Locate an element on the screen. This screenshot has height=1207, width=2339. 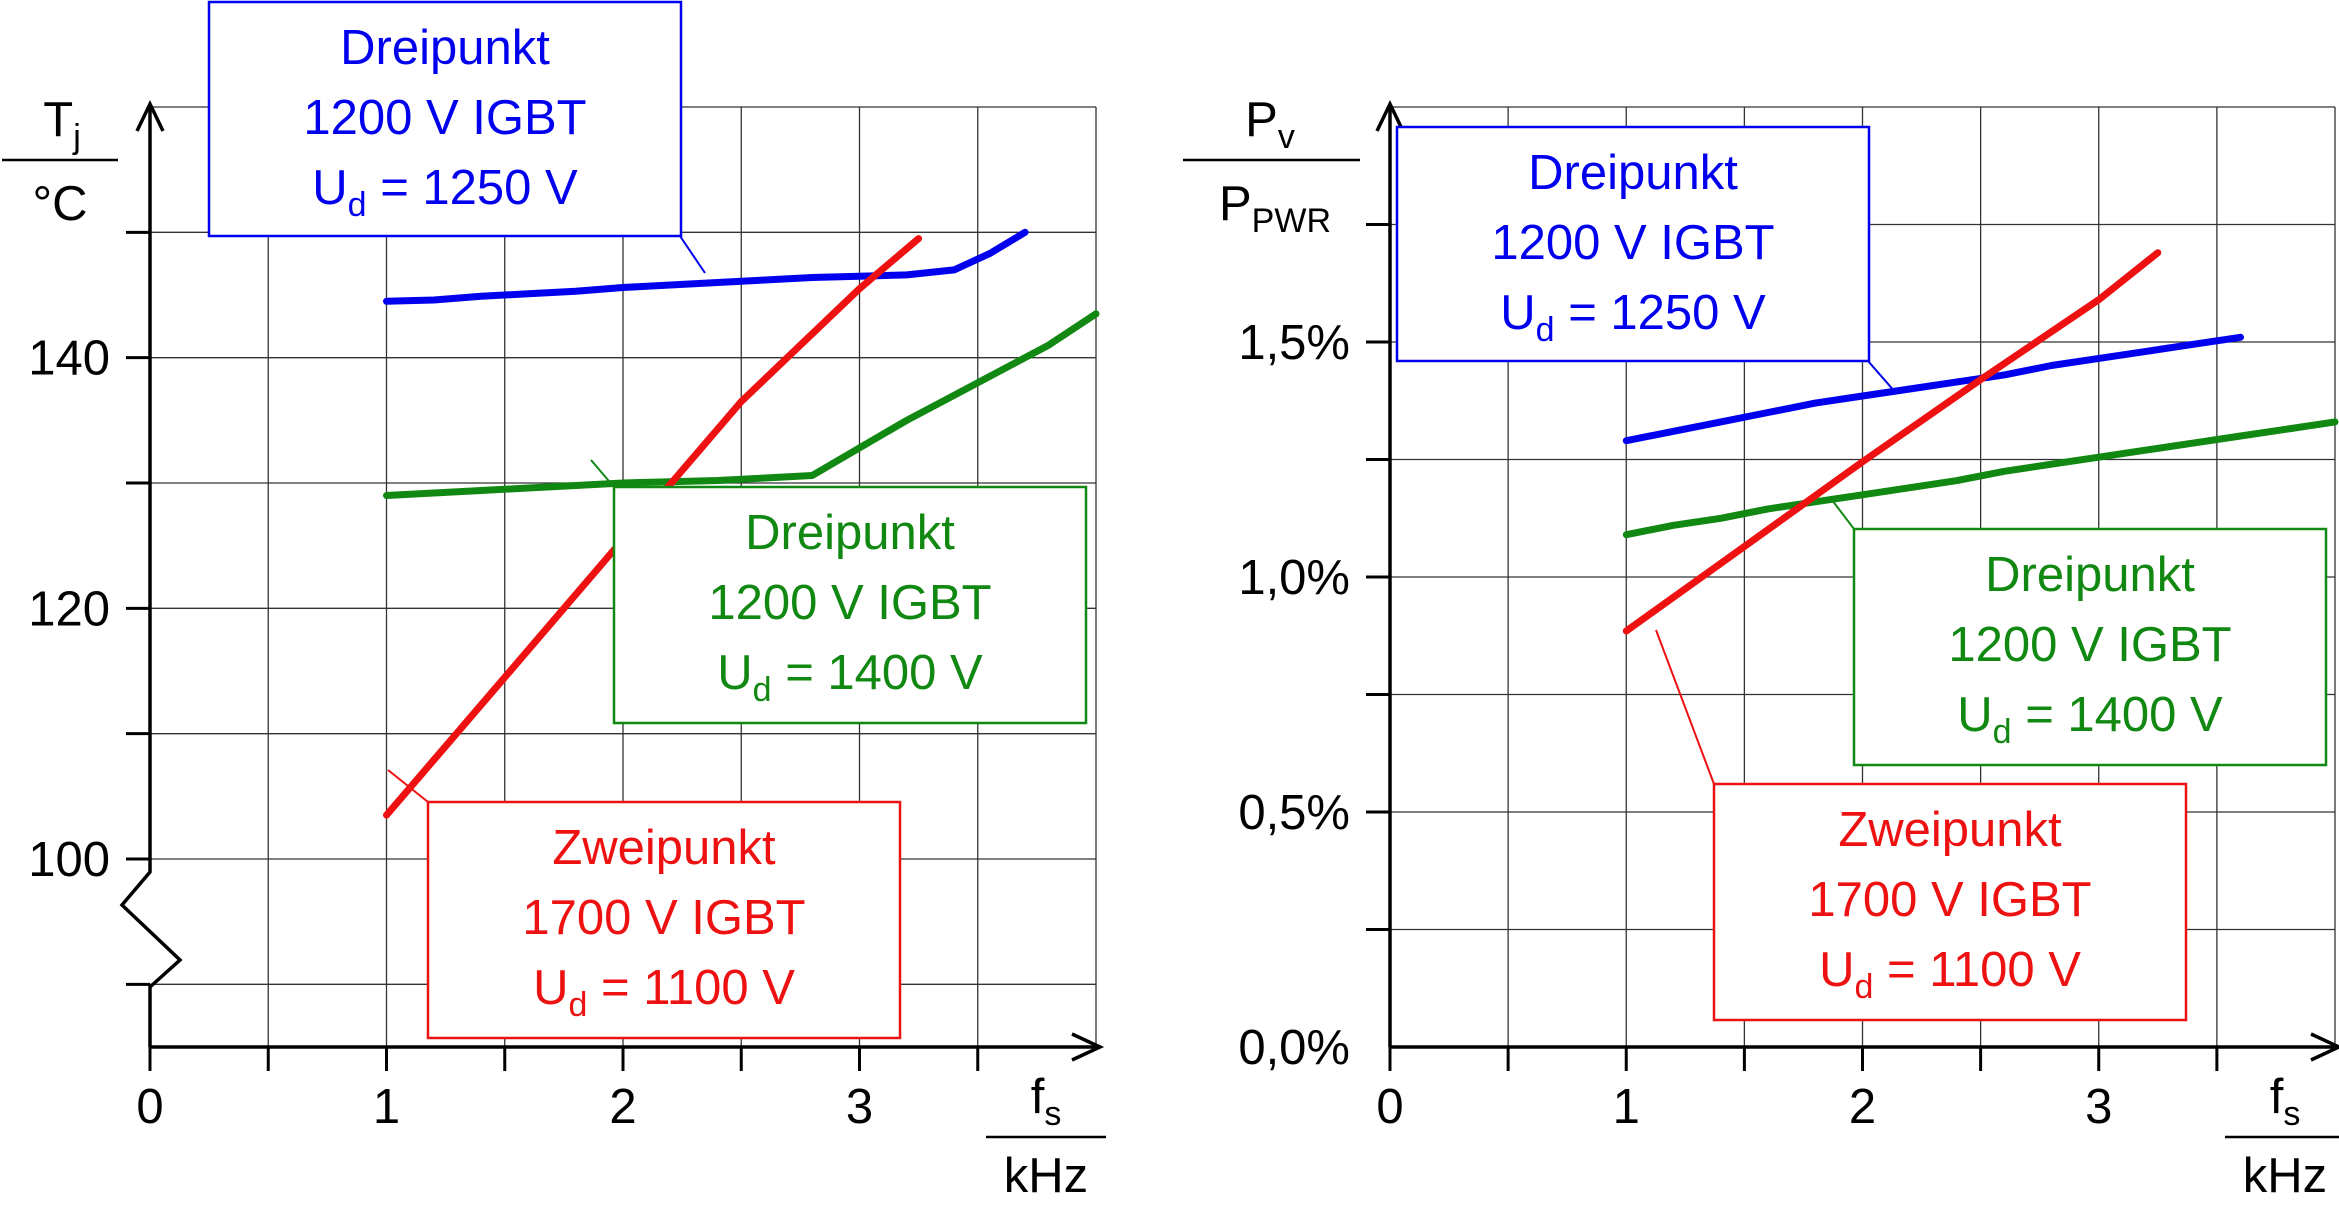
y-axis-label-denominator: PPWR is located at coordinates (1275, 208).